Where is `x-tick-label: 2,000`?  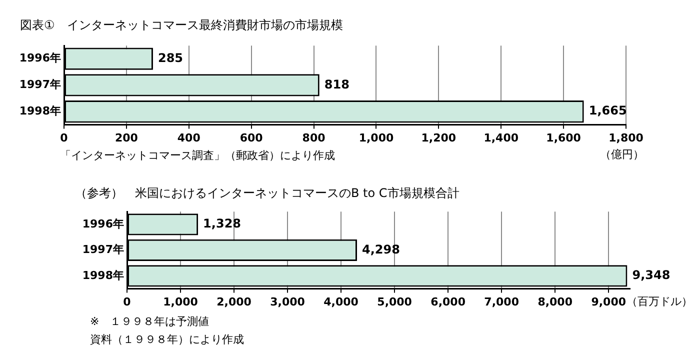
x-tick-label: 2,000 is located at coordinates (234, 301).